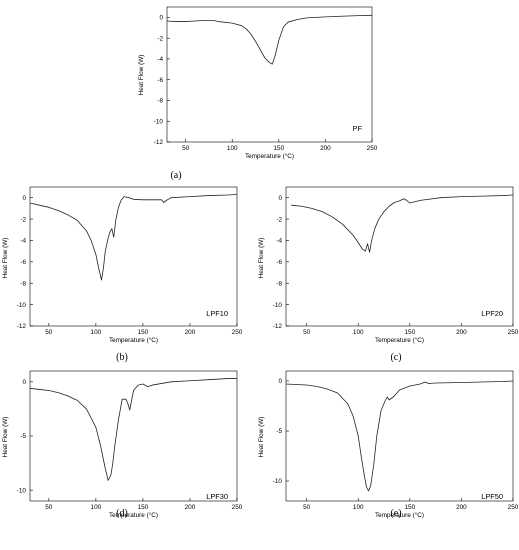 This screenshot has width=519, height=550. Describe the element at coordinates (269, 39) in the screenshot. I see `series-line-pf` at that location.